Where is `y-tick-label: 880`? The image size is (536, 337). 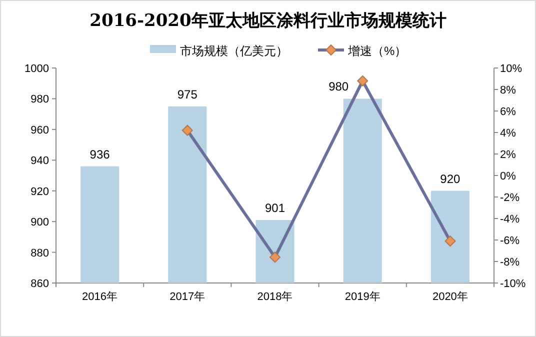 y-tick-label: 880 is located at coordinates (39, 253).